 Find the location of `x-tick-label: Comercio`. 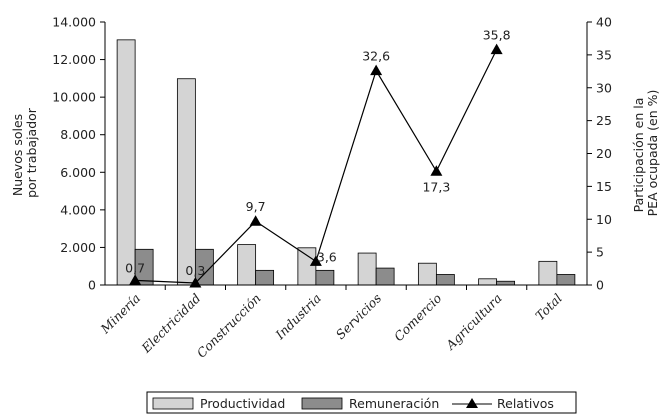

x-tick-label: Comercio is located at coordinates (418, 318).